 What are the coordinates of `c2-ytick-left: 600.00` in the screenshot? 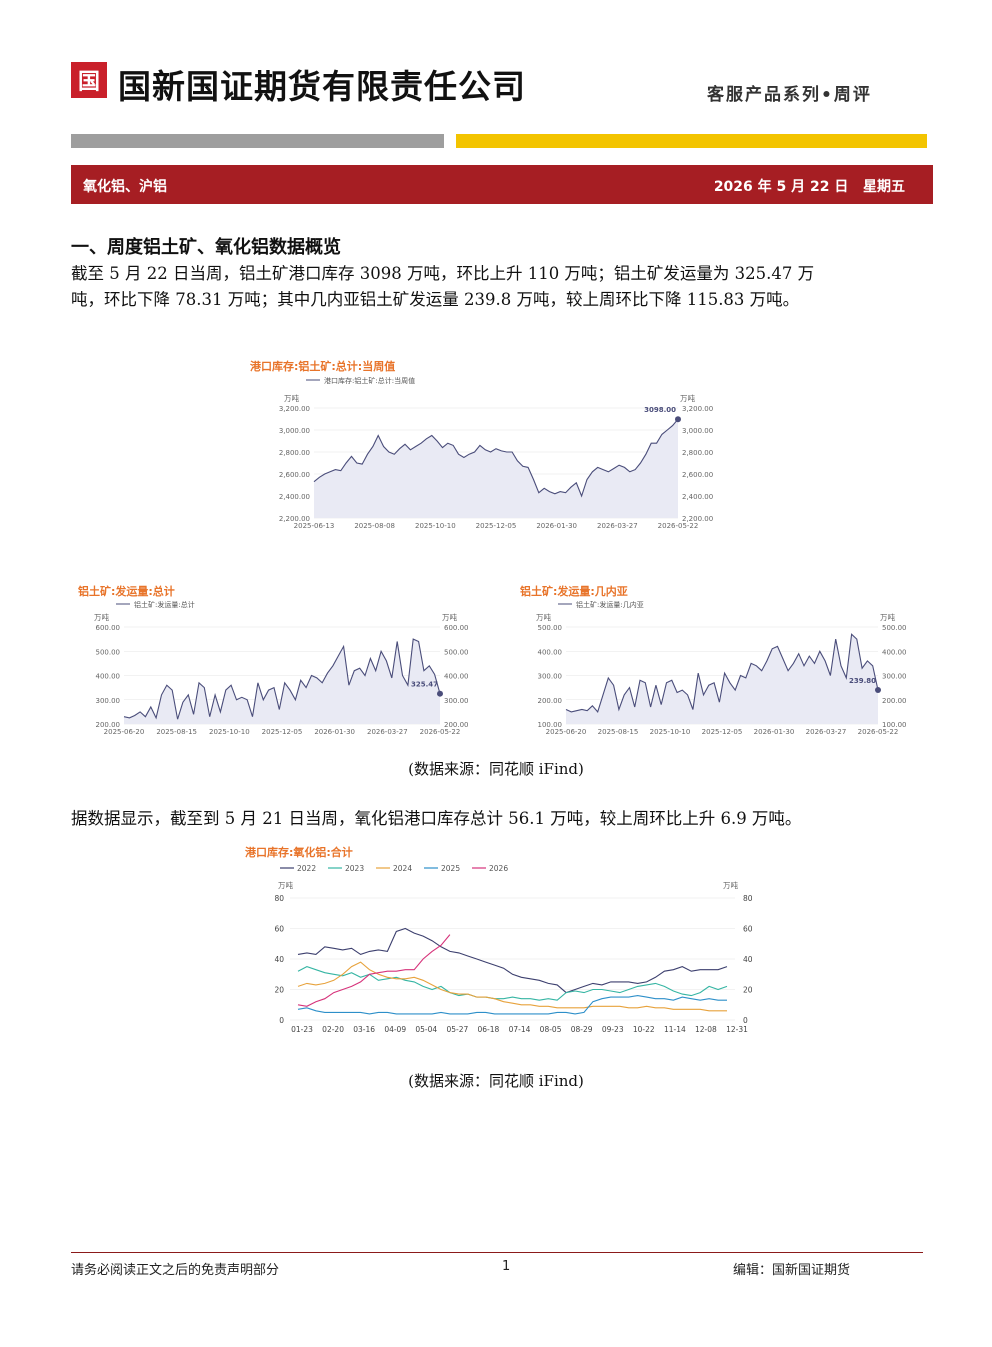 It's located at (108, 628).